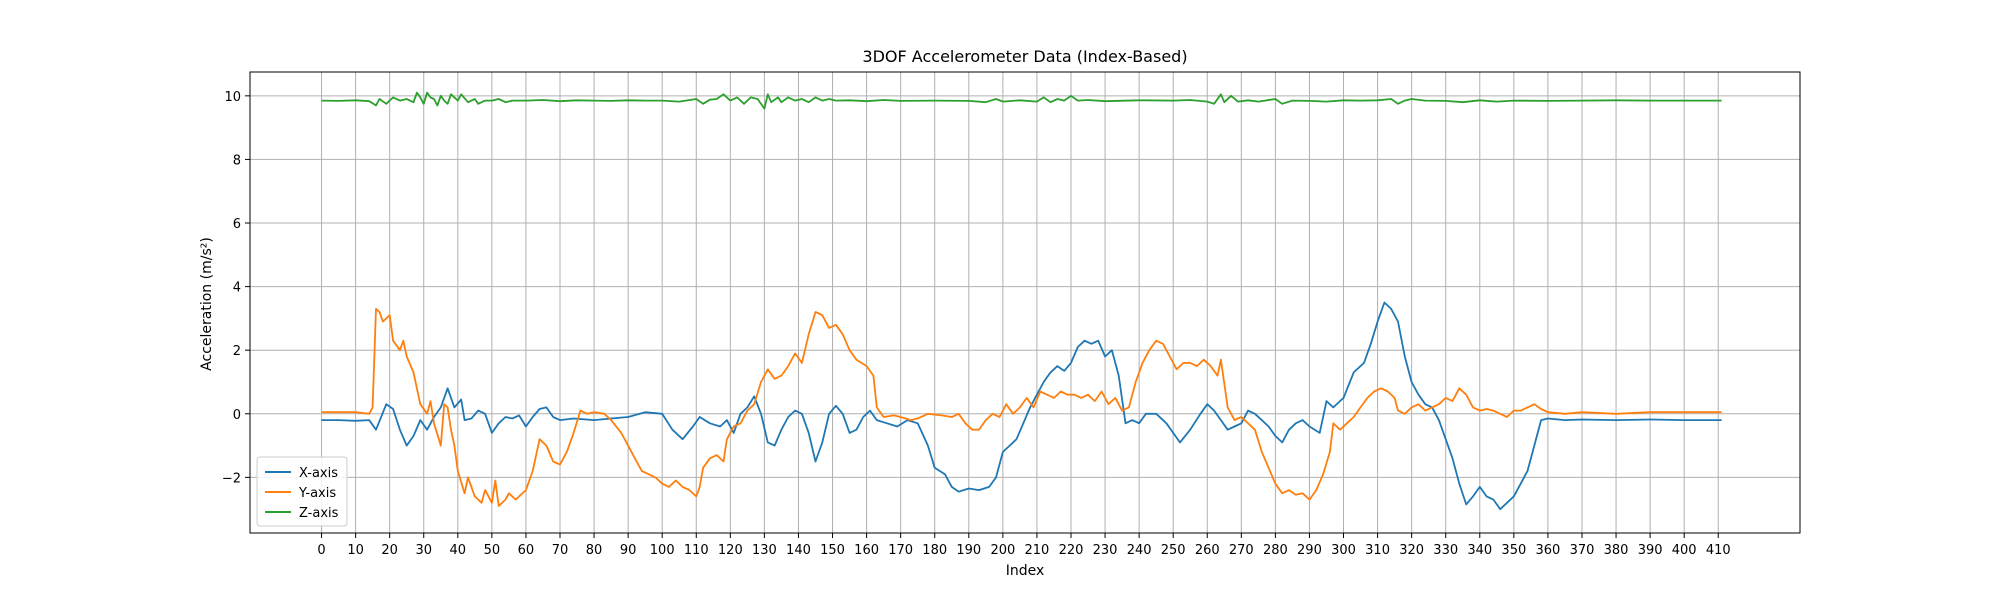 Image resolution: width=2000 pixels, height=600 pixels. What do you see at coordinates (628, 550) in the screenshot?
I see `x-tick-label: 90` at bounding box center [628, 550].